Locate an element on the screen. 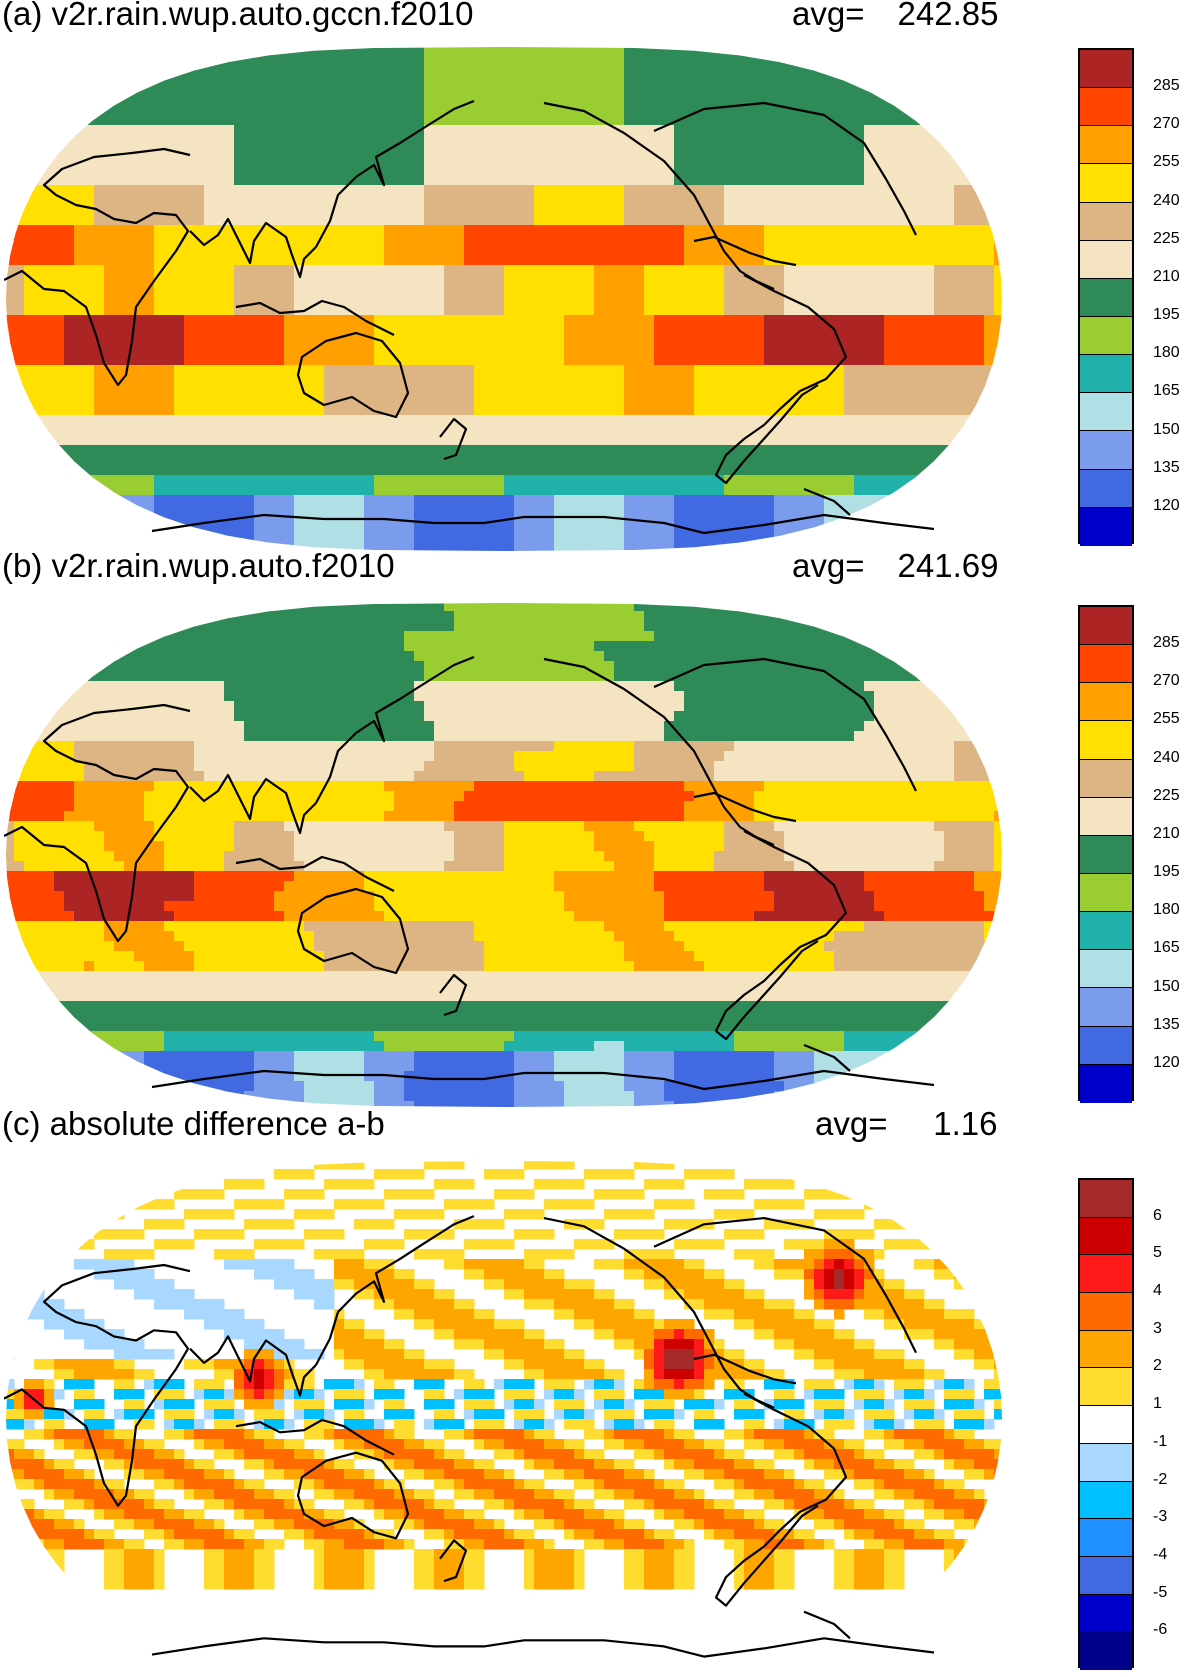 Image resolution: width=1188 pixels, height=1677 pixels. colorbar-tick-label: 2 is located at coordinates (1157, 1366).